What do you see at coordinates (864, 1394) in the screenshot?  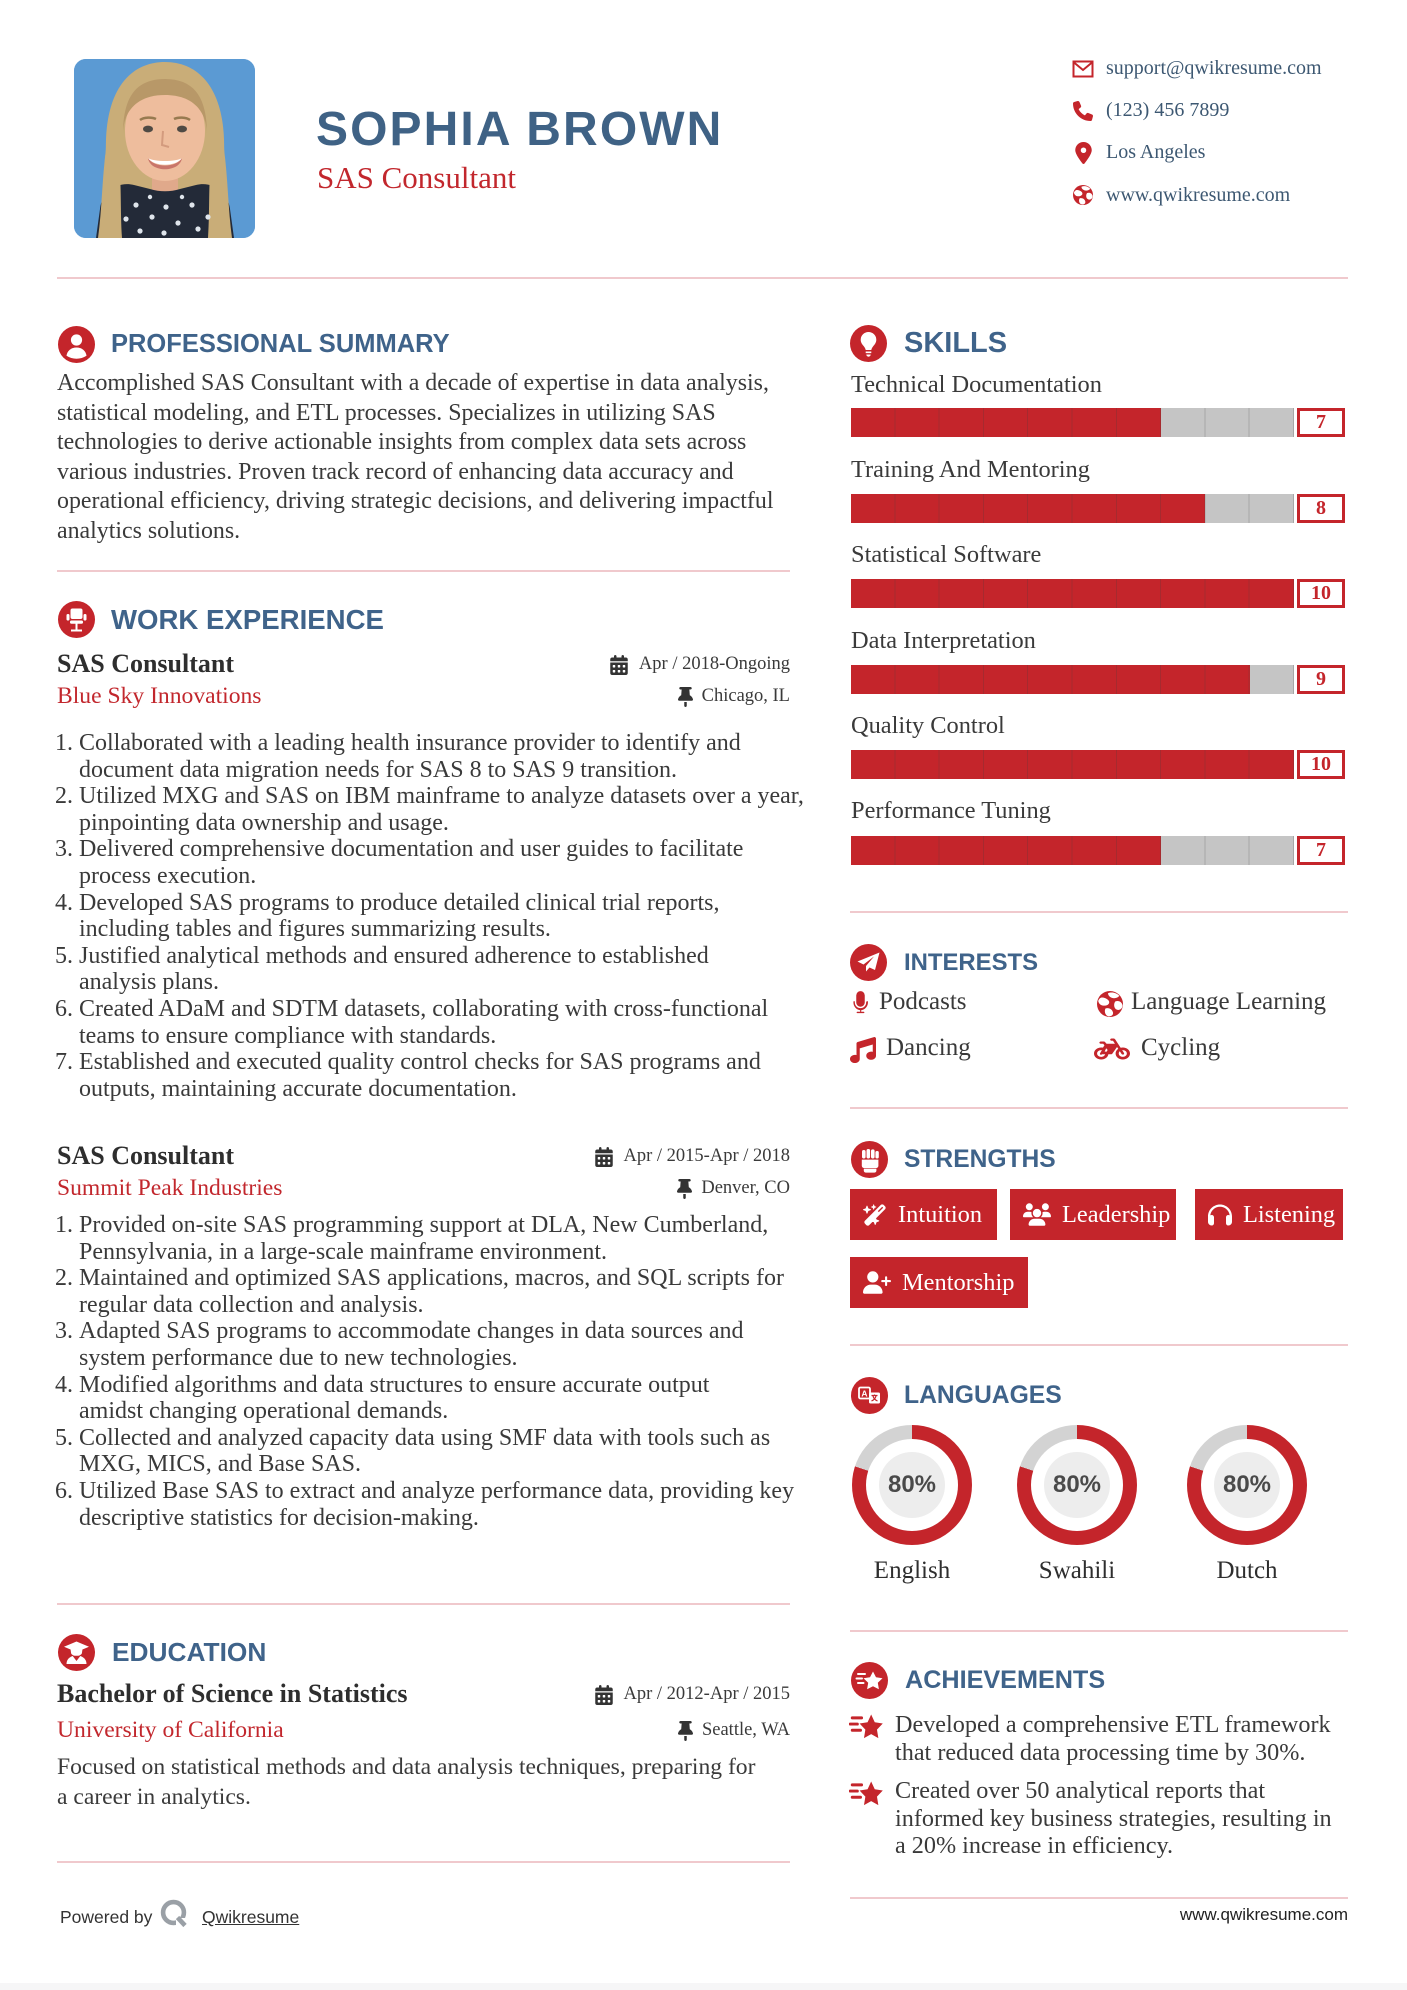 I see `svg-text: A` at bounding box center [864, 1394].